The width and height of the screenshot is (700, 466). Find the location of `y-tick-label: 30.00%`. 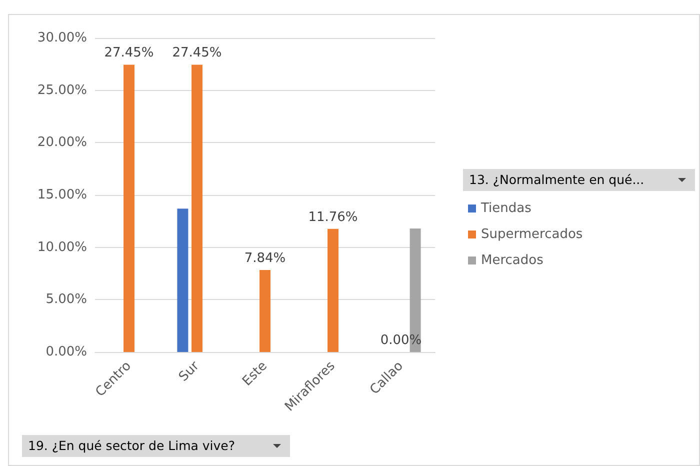

y-tick-label: 30.00% is located at coordinates (62, 38).